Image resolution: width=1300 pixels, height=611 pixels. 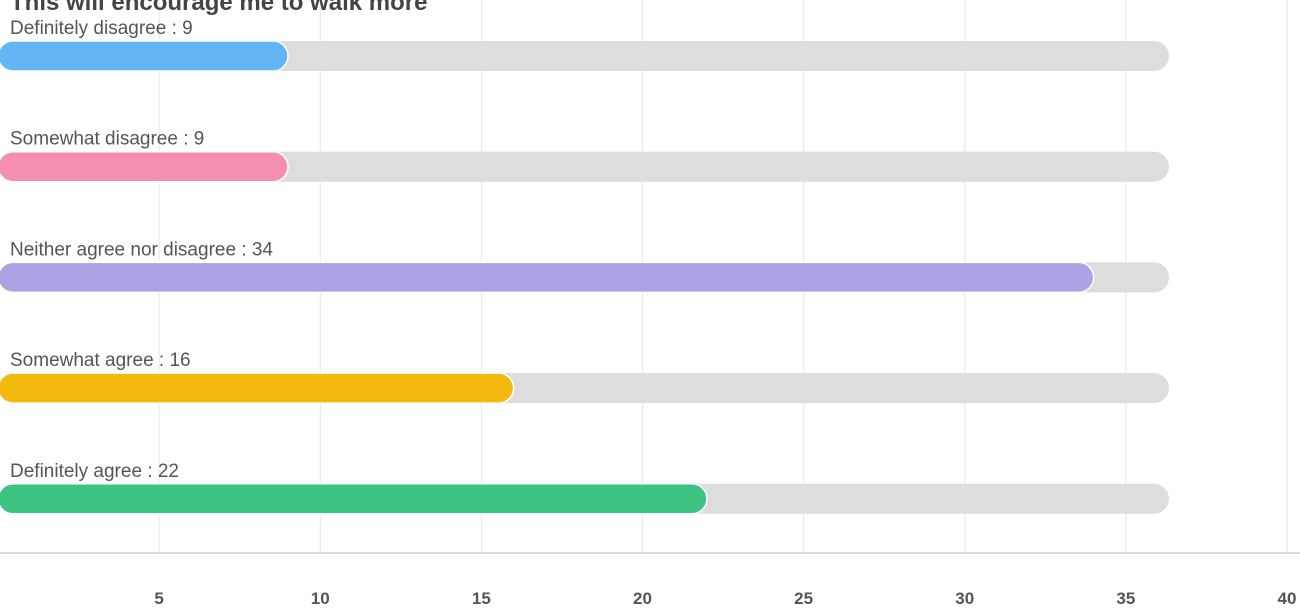 What do you see at coordinates (101, 28) in the screenshot?
I see `bar-label: Definitely disagree : 9` at bounding box center [101, 28].